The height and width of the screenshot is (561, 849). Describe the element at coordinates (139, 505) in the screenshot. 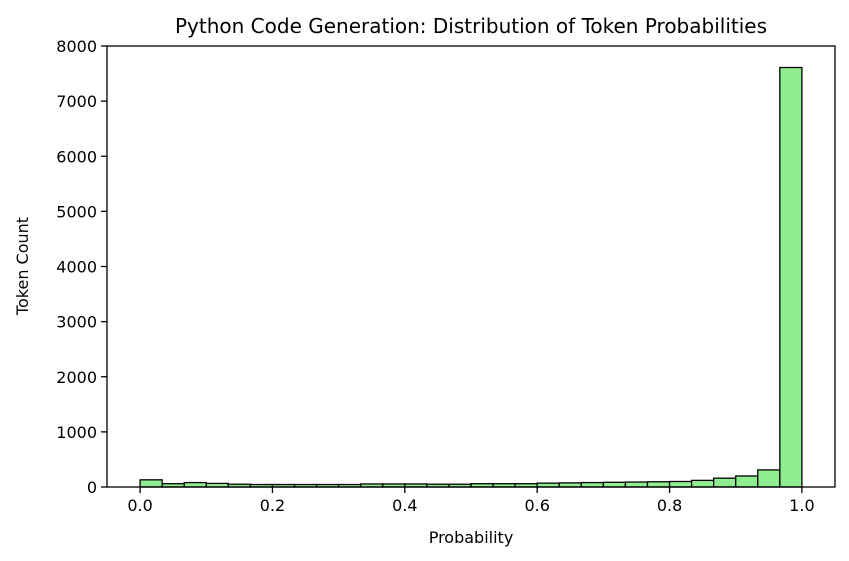

I see `x-tick-label: 0.0` at that location.